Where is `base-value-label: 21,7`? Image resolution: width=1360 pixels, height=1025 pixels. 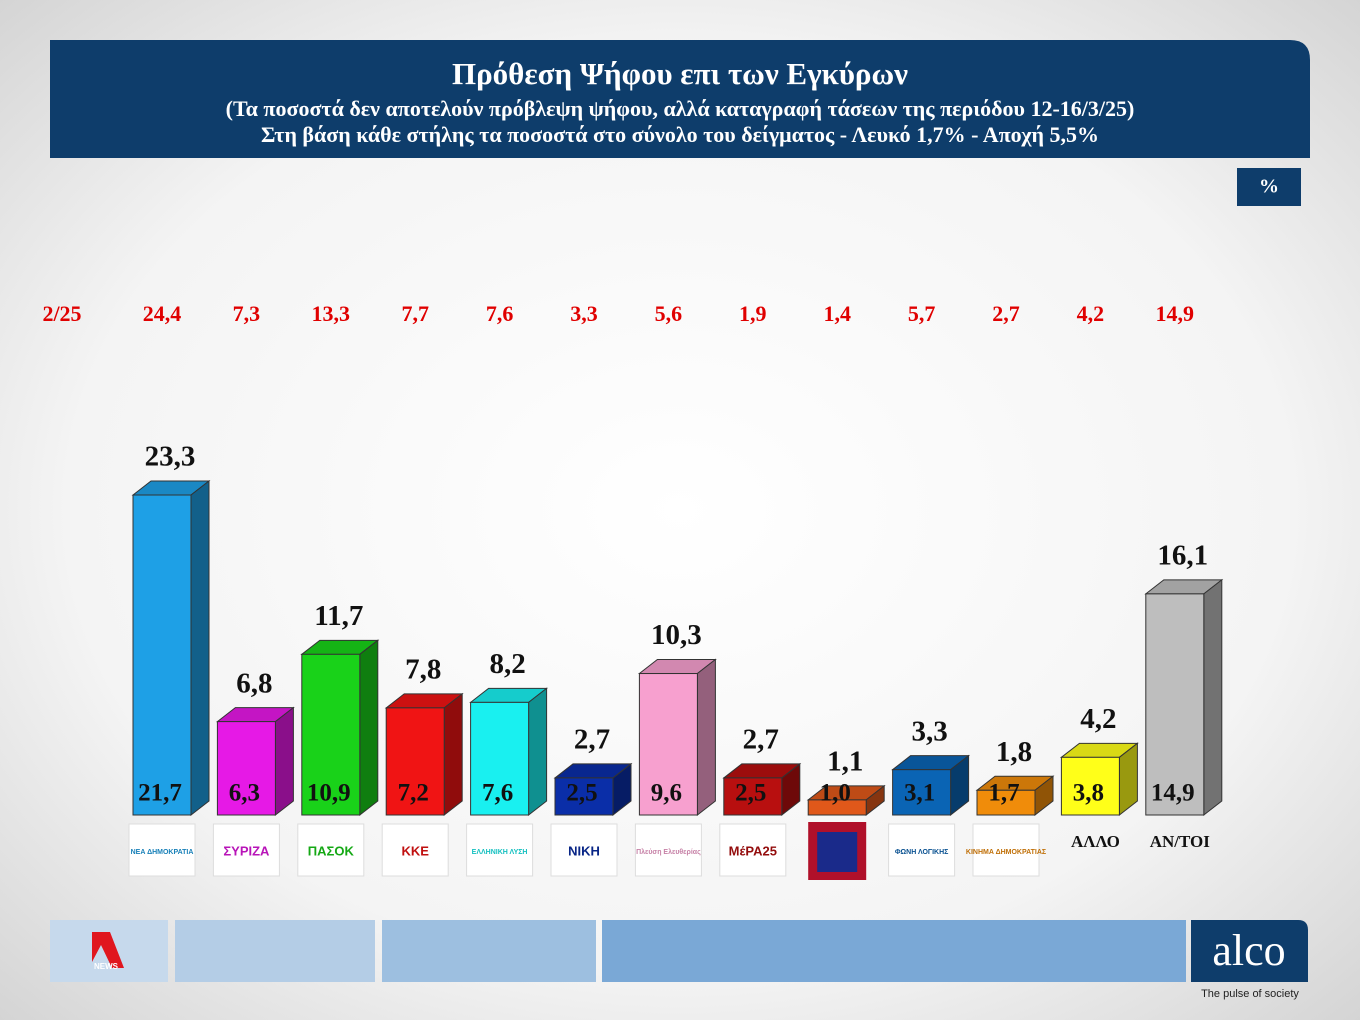
base-value-label: 21,7 is located at coordinates (160, 793).